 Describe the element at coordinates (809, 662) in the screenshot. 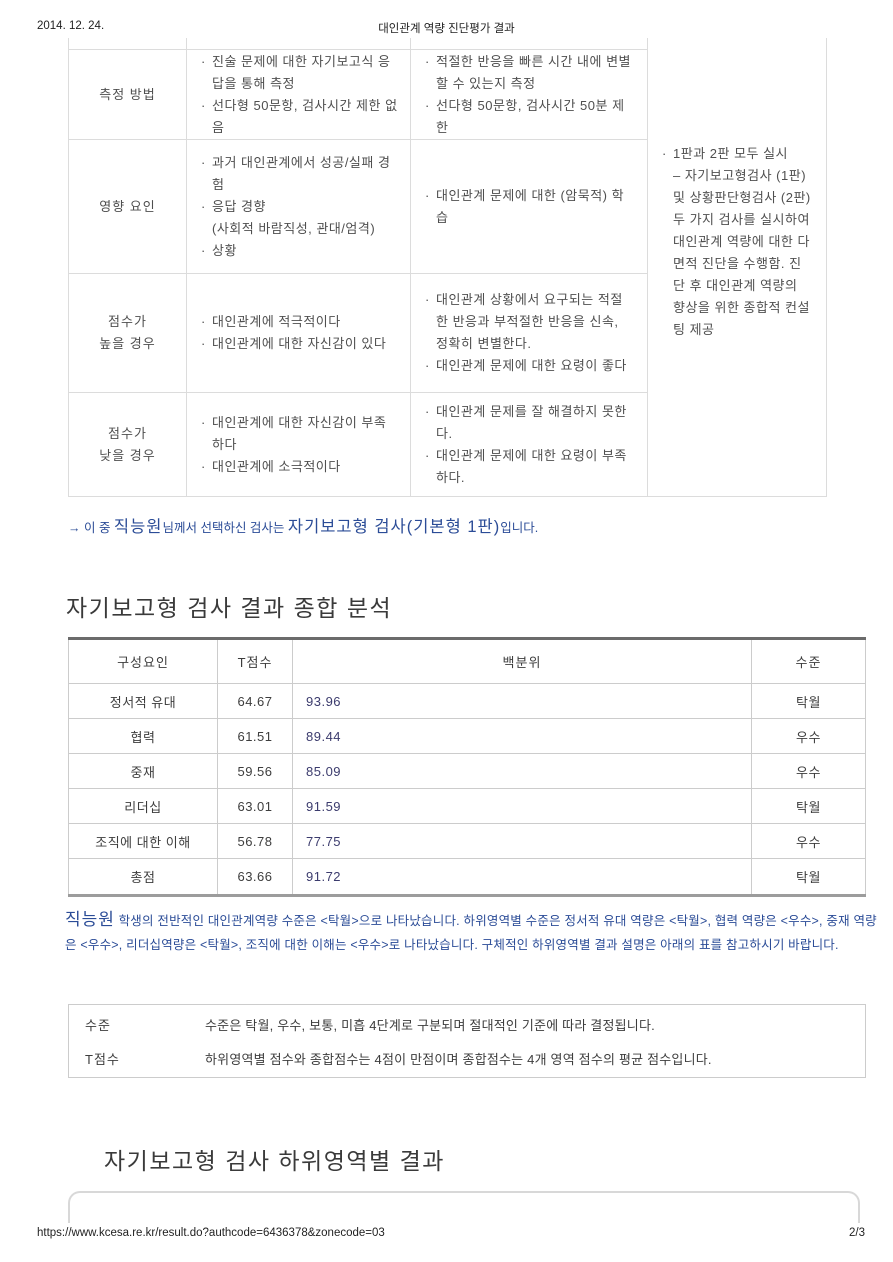

I see `column-header: 수준` at that location.